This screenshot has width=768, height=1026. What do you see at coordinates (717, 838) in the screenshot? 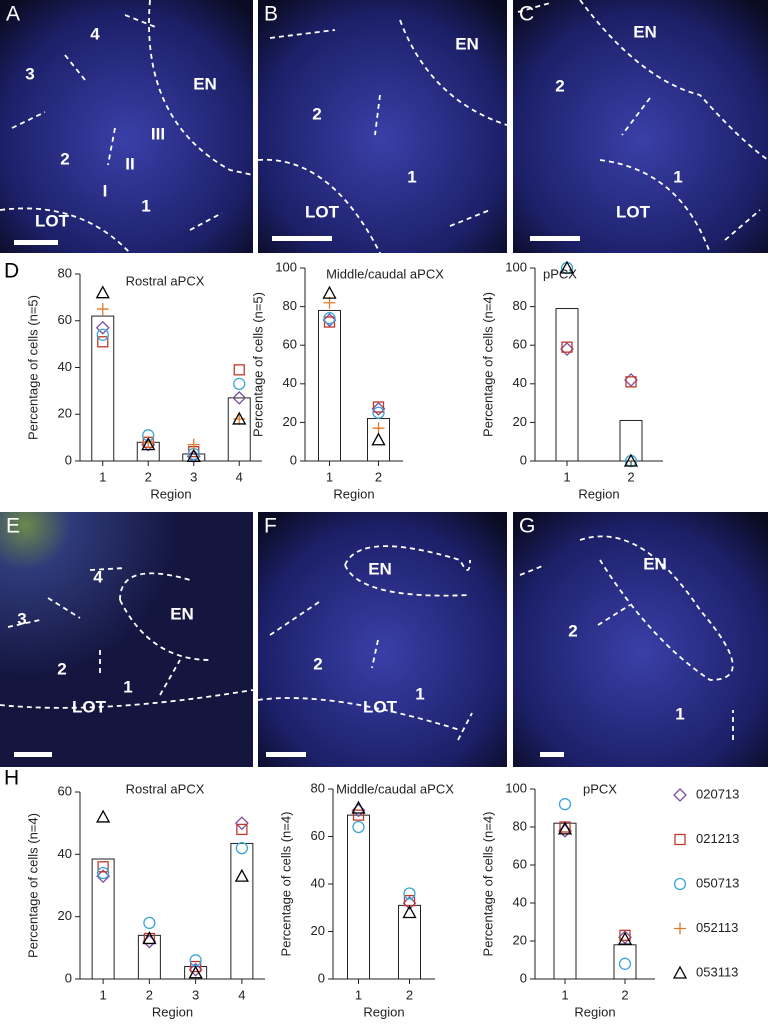
I see `legend-label: 021213` at bounding box center [717, 838].